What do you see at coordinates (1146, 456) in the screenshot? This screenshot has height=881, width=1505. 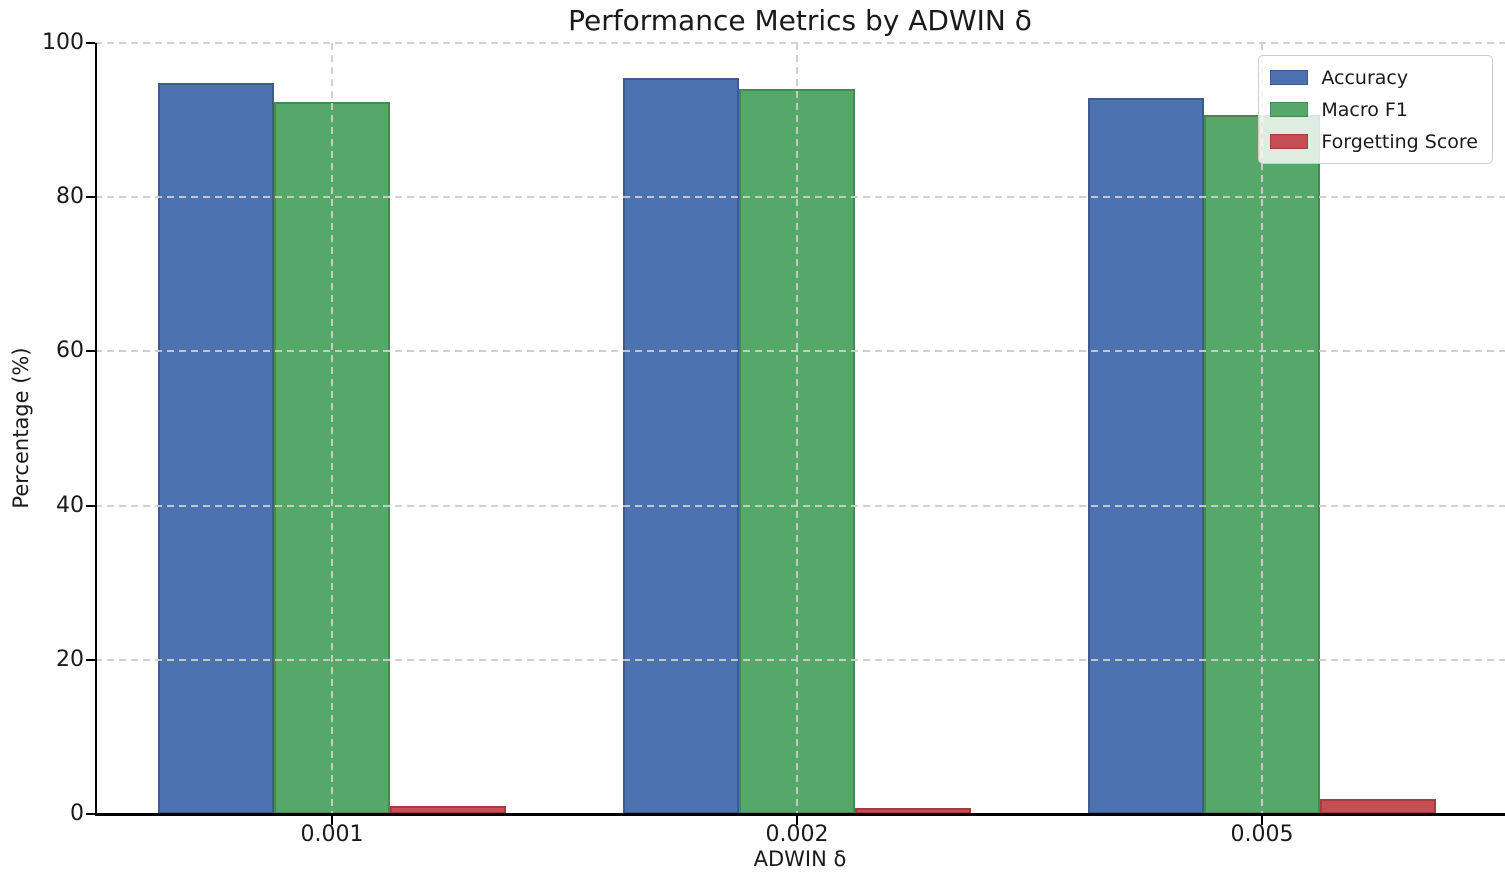 I see `bar-accuracy-0.005` at bounding box center [1146, 456].